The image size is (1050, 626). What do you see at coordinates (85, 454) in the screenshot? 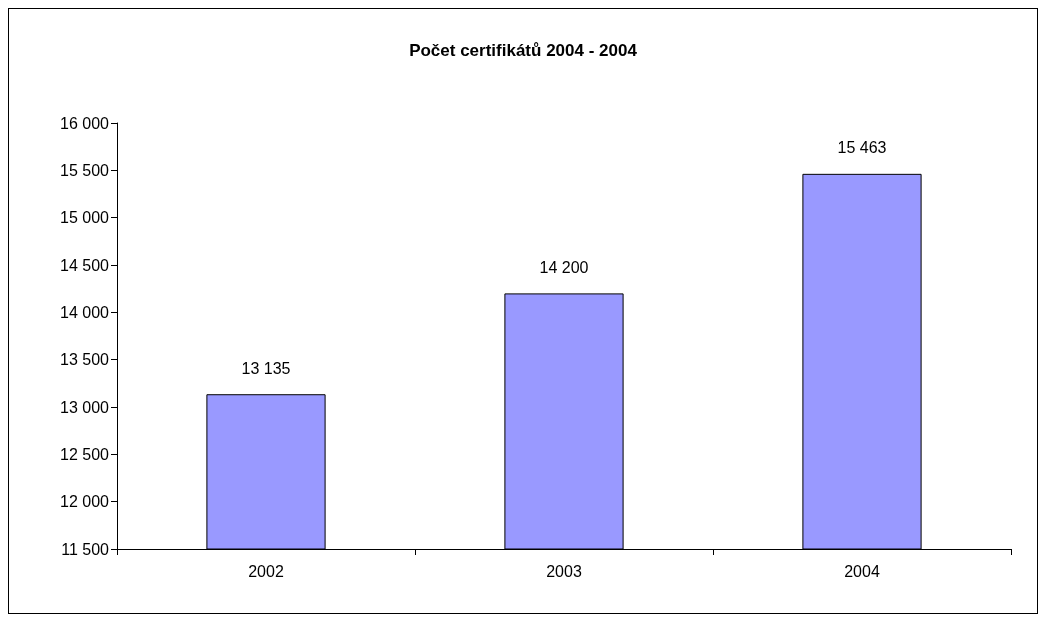
I see `y-tick-label: 12 500` at bounding box center [85, 454].